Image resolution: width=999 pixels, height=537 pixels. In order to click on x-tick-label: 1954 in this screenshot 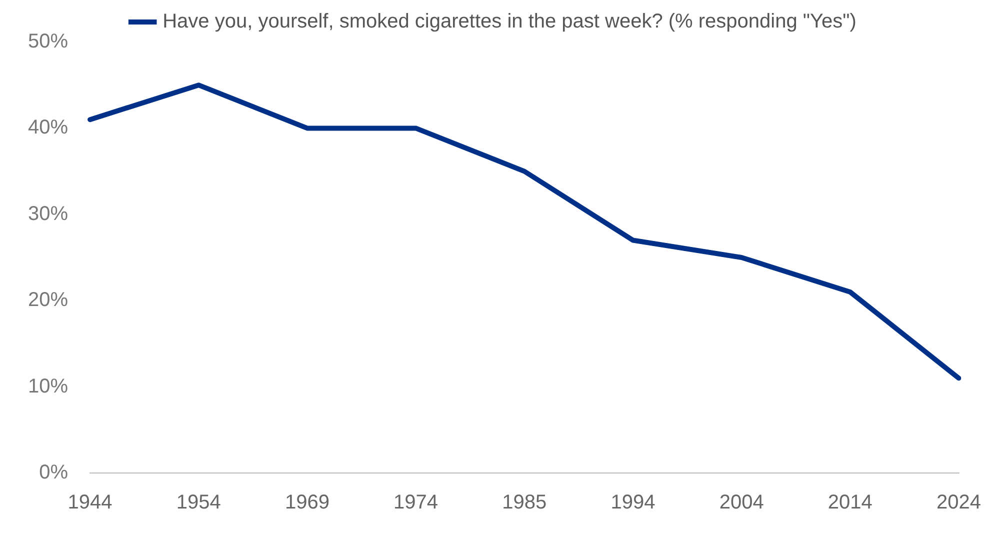, I will do `click(198, 503)`.